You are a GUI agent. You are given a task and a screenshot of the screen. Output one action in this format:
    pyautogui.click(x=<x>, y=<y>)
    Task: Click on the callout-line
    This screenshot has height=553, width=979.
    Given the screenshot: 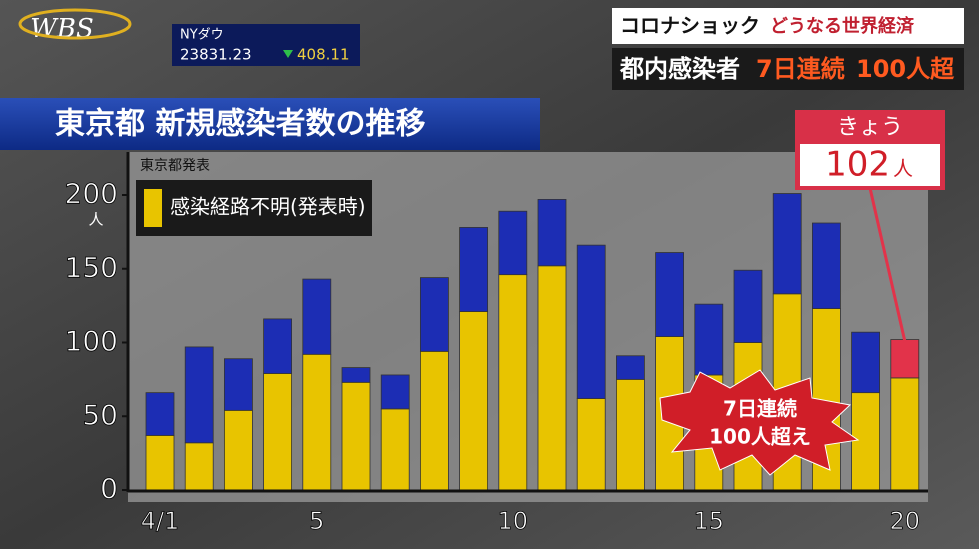 What is the action you would take?
    pyautogui.click(x=887, y=265)
    